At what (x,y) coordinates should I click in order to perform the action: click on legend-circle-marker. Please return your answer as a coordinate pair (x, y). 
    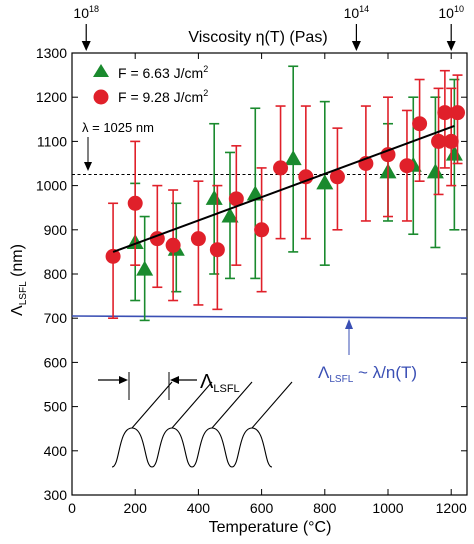
    Looking at the image, I should click on (101, 97).